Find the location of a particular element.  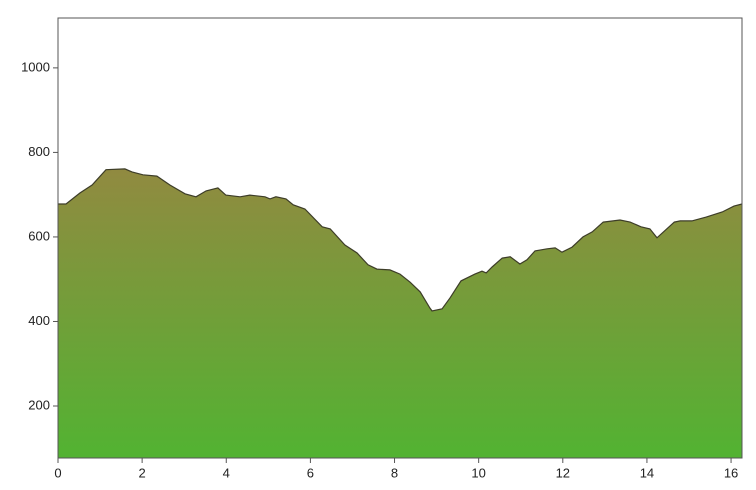

x-tick-label: 10 is located at coordinates (478, 472).